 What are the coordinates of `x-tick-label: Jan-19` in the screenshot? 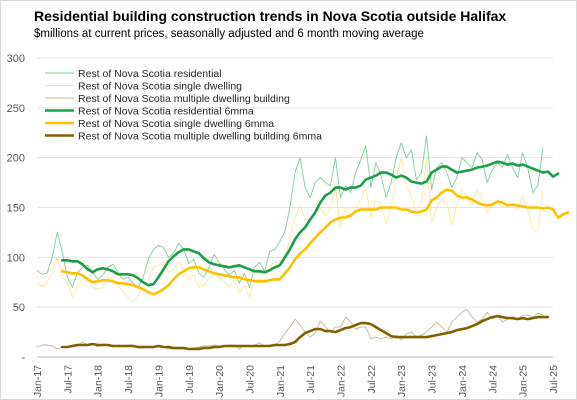 It's located at (159, 381).